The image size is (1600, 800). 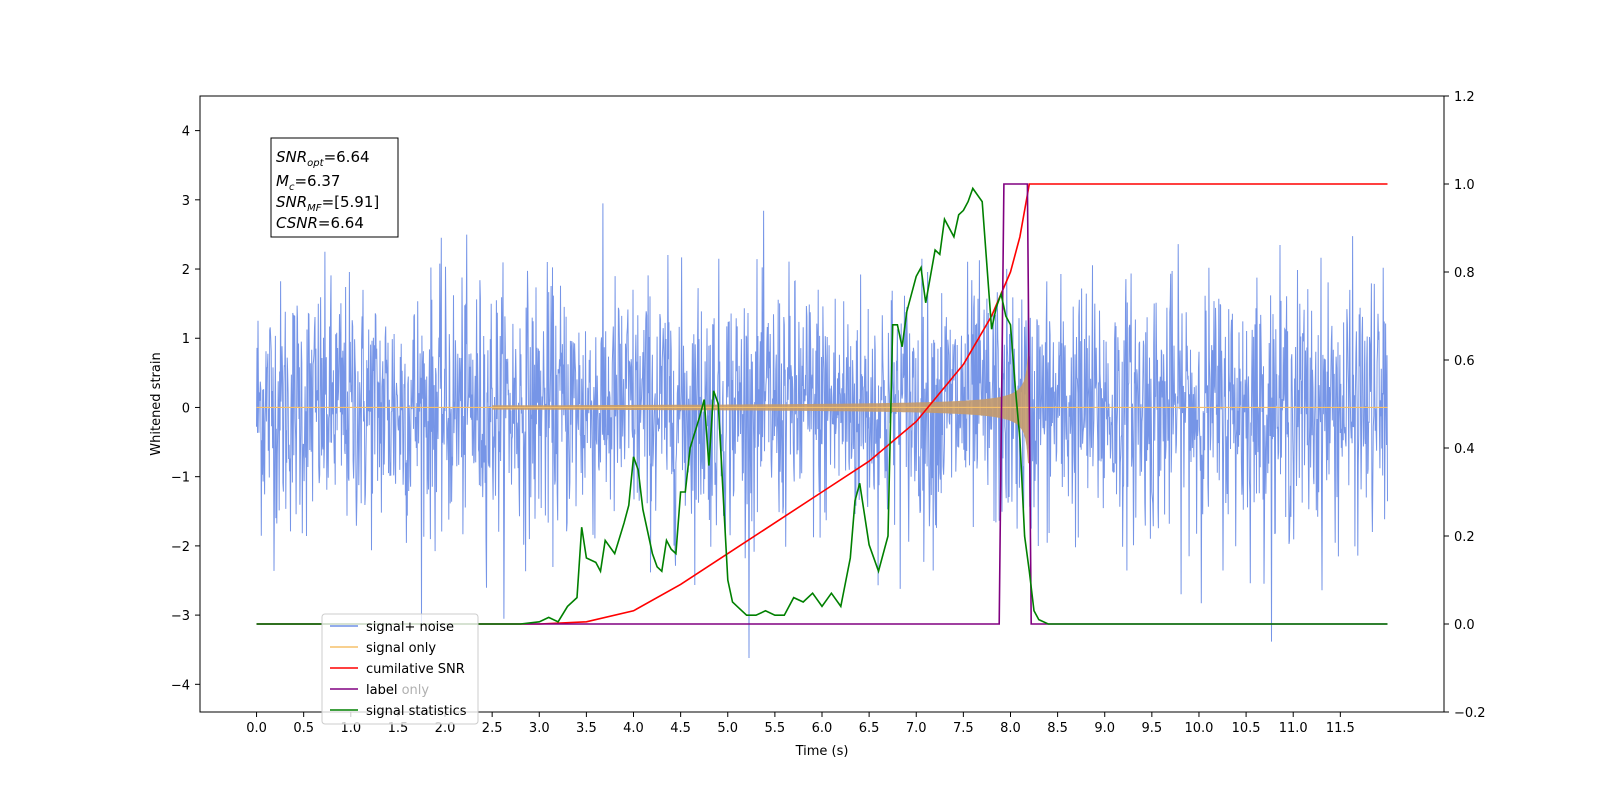 What do you see at coordinates (416, 711) in the screenshot?
I see `legend-label: signal statistics` at bounding box center [416, 711].